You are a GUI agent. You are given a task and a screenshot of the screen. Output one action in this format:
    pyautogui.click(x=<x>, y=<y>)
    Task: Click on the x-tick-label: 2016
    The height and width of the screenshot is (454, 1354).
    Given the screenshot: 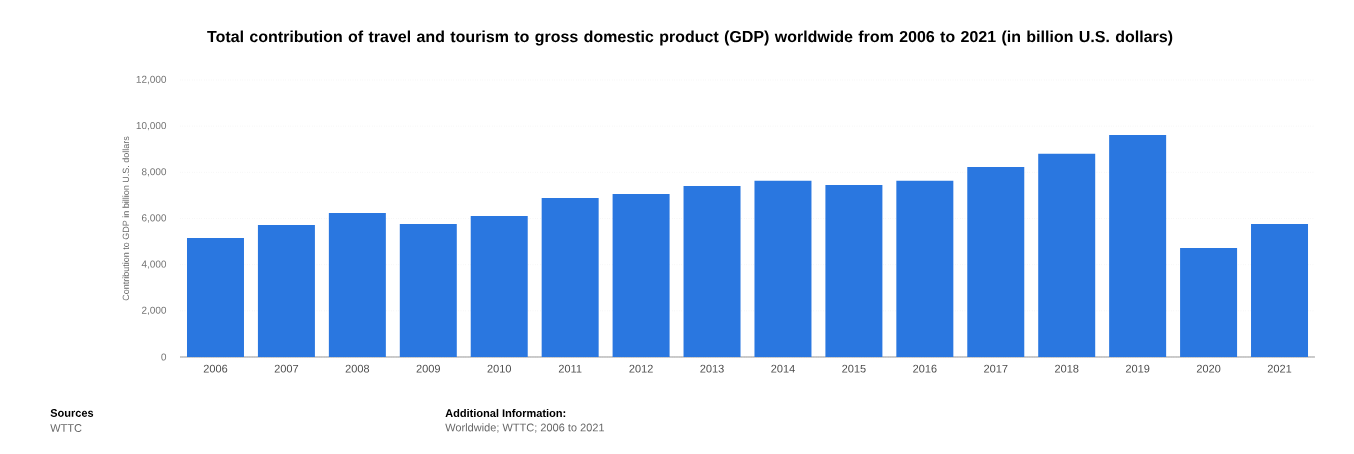 What is the action you would take?
    pyautogui.click(x=925, y=368)
    